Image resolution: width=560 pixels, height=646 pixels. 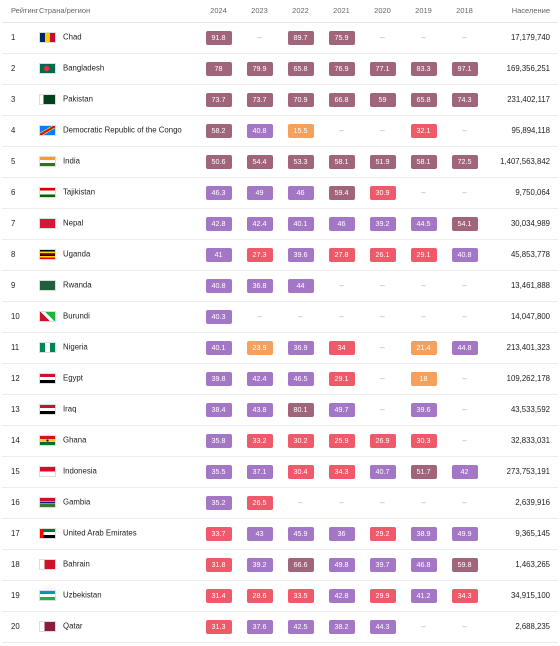 What do you see at coordinates (218, 161) in the screenshot?
I see `score-badge: 50.6` at bounding box center [218, 161].